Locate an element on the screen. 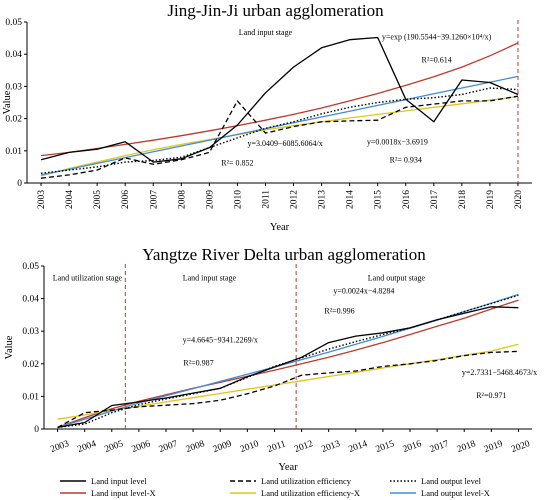  annotation: R²=0.614 is located at coordinates (436, 59).